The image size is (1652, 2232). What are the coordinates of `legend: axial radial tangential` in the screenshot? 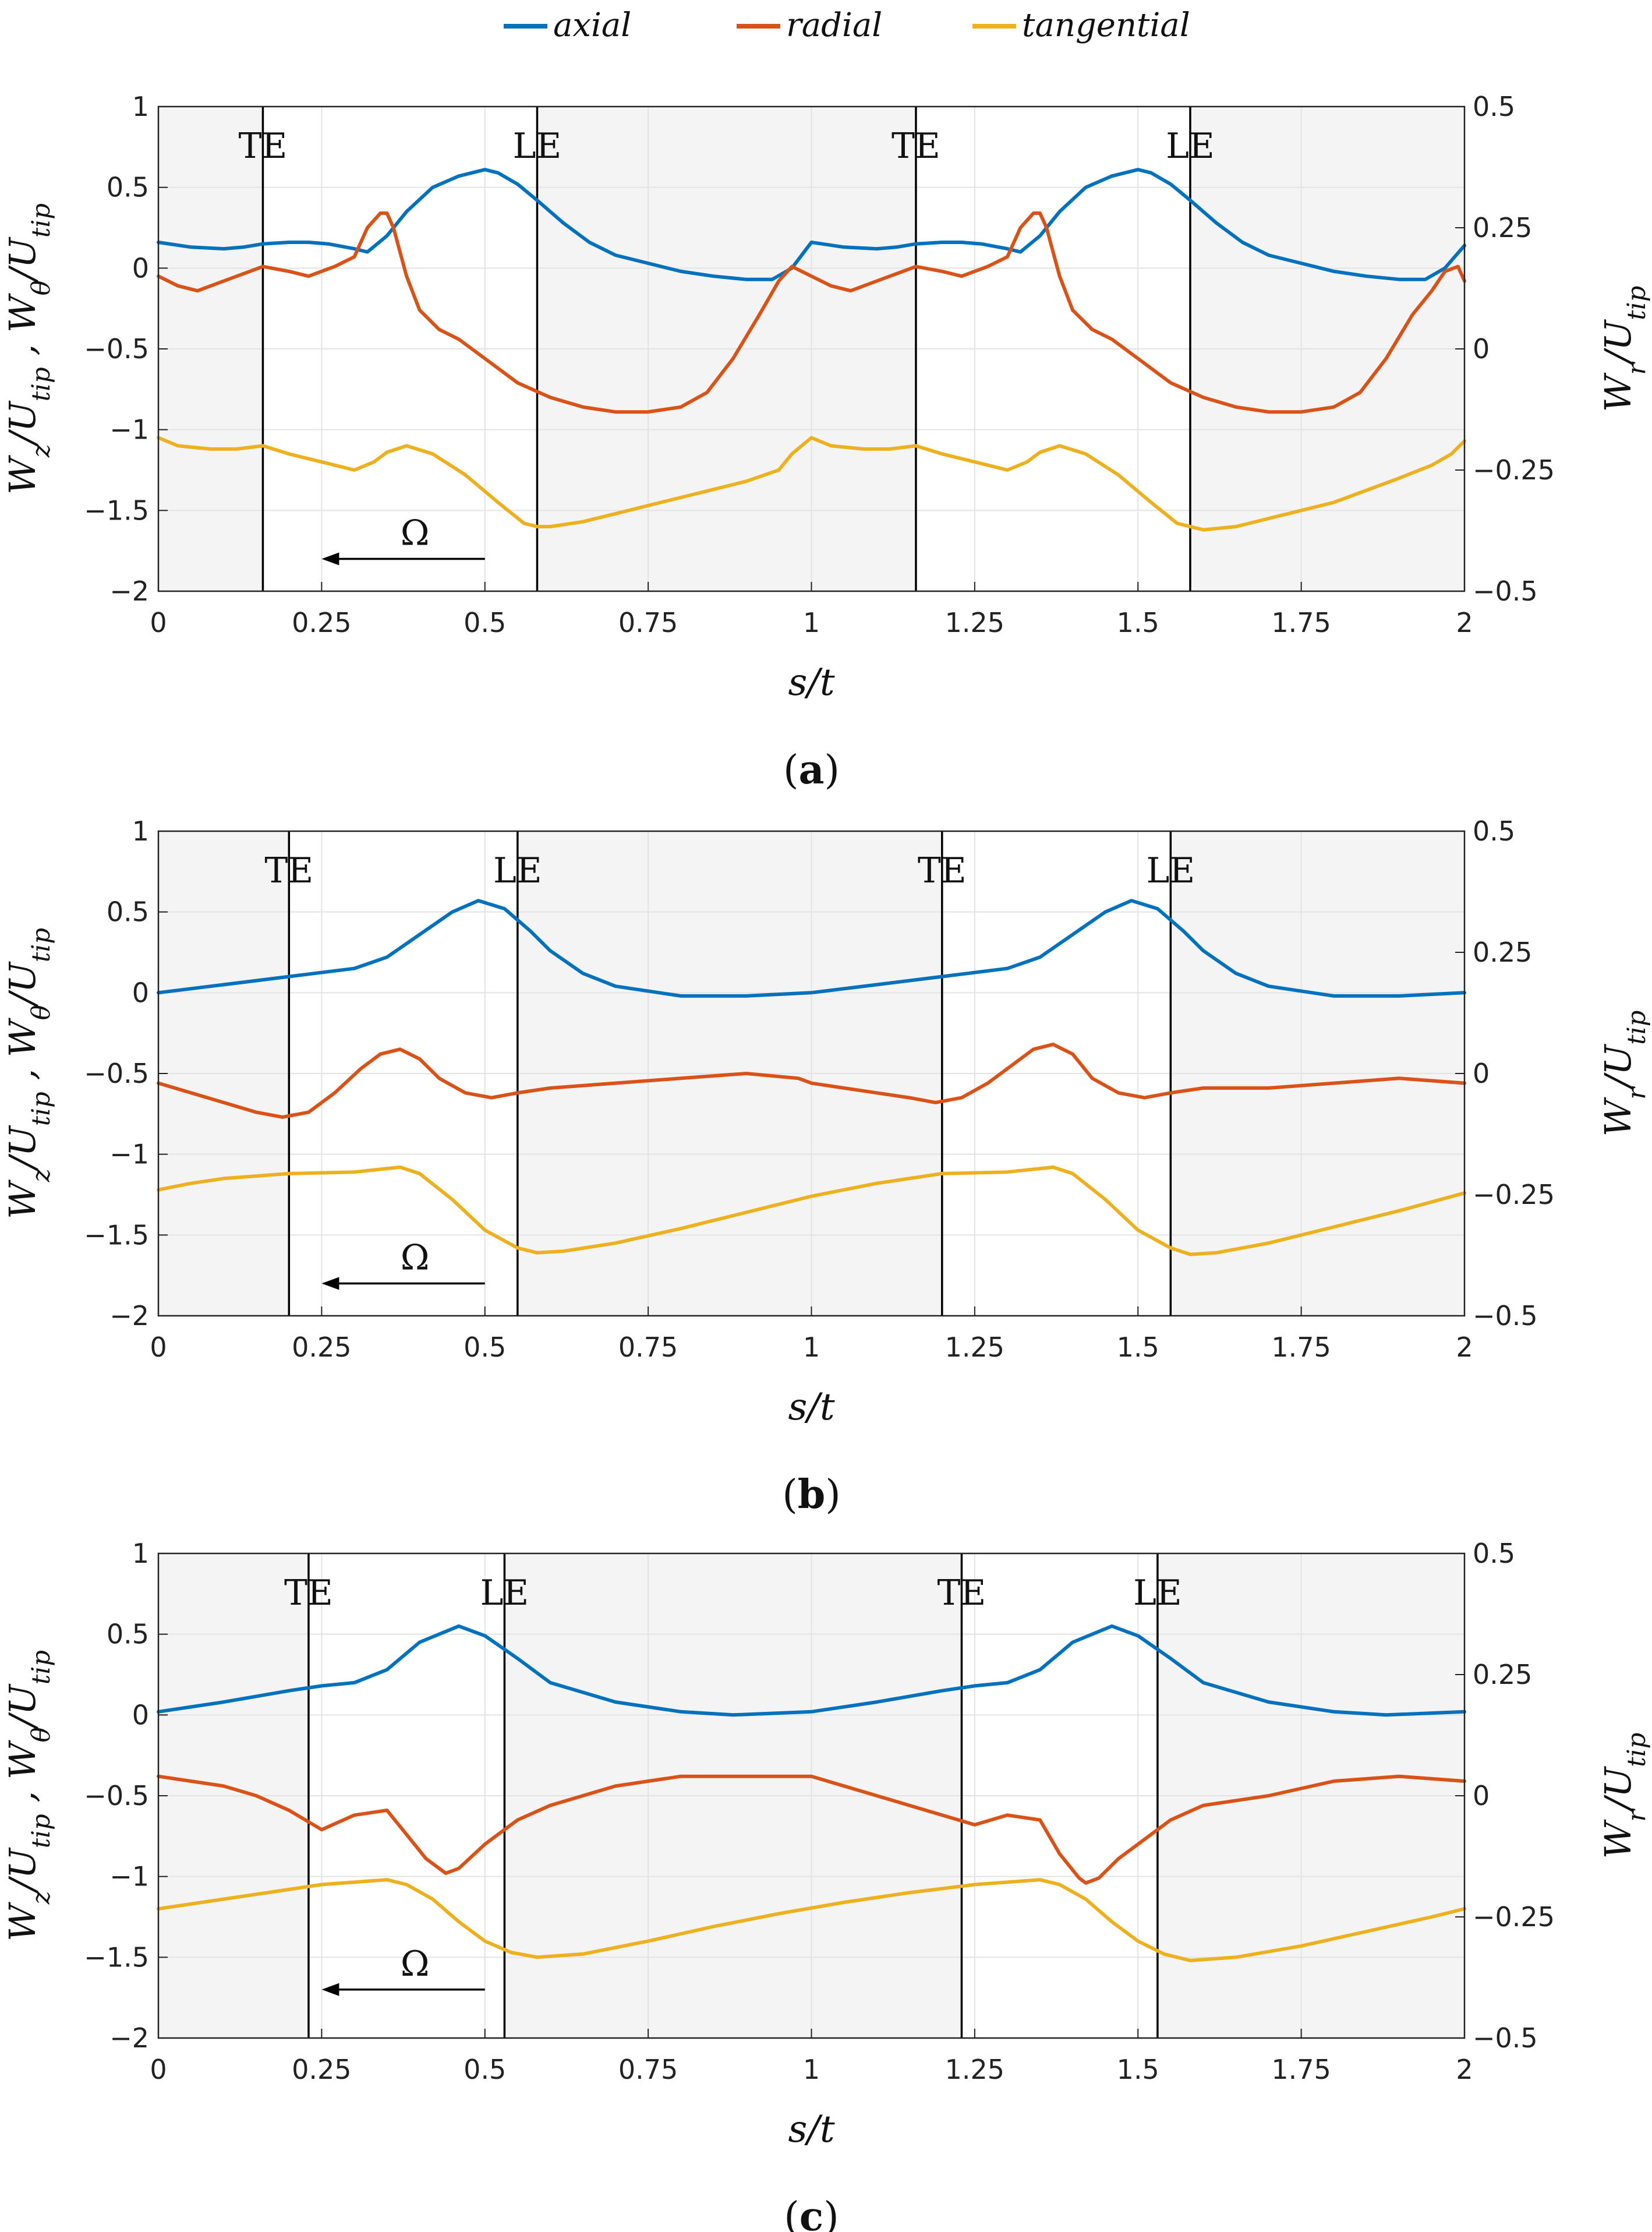 It's located at (847, 25).